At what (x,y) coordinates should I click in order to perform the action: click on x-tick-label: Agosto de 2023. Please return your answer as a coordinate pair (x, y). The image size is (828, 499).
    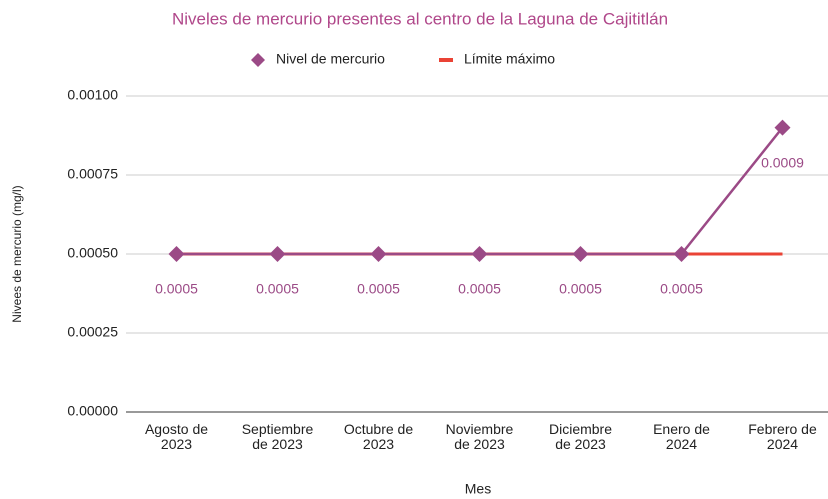
    Looking at the image, I should click on (176, 436).